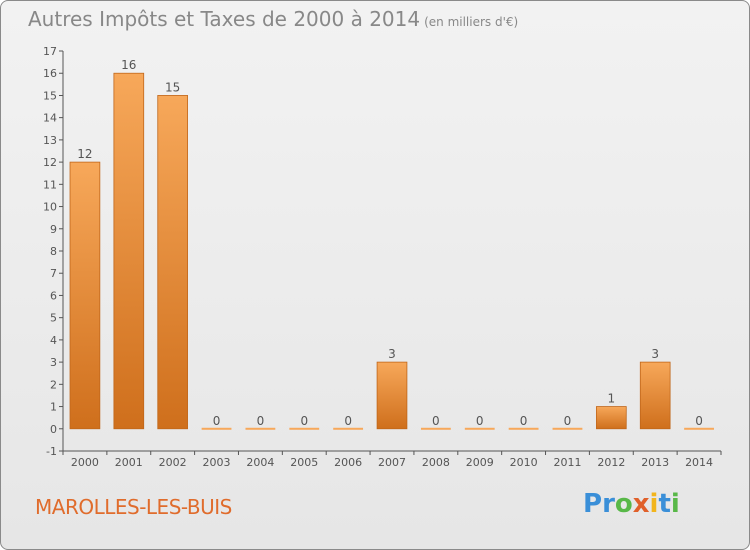 This screenshot has width=750, height=550. I want to click on data-label: 16, so click(128, 65).